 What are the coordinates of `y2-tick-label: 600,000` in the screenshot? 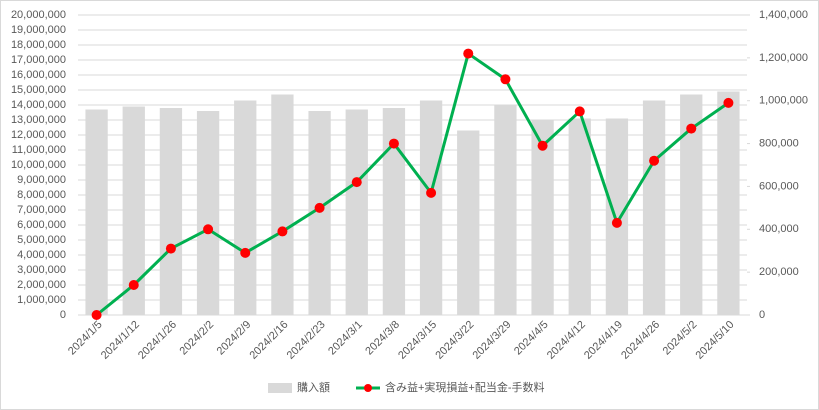 It's located at (779, 186).